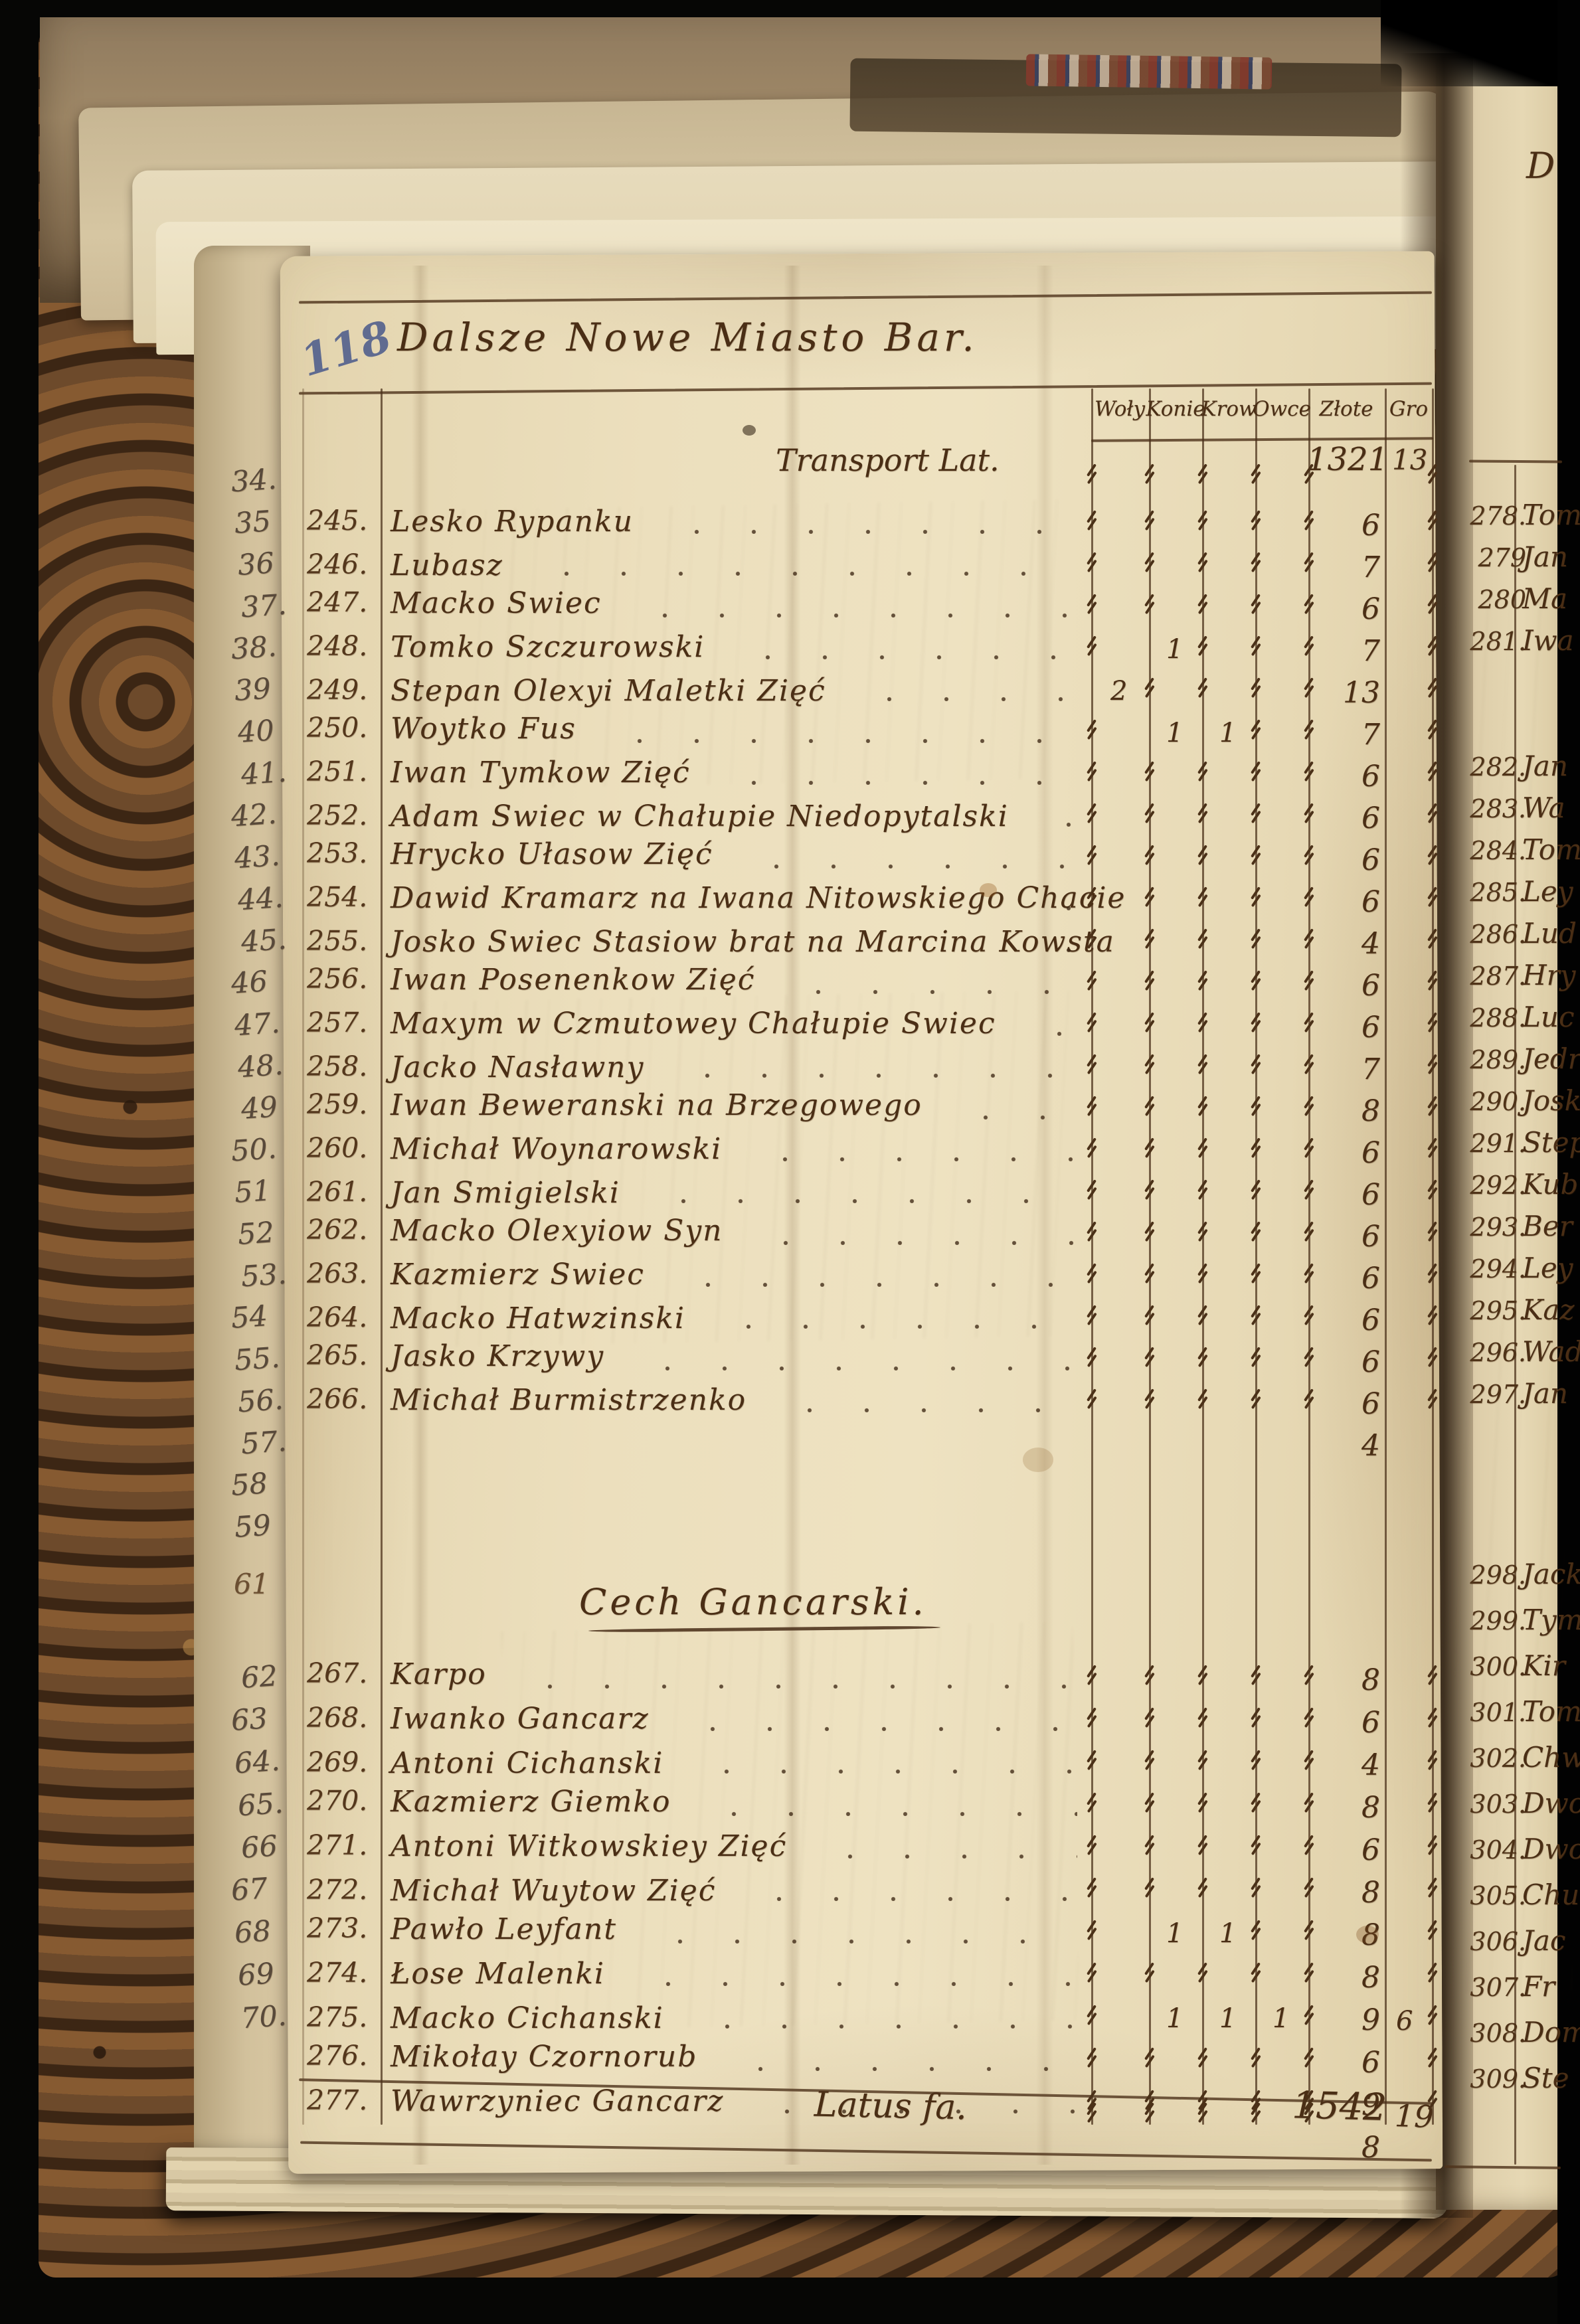  What do you see at coordinates (1498, 642) in the screenshot?
I see `facing-entry-number: 281.` at bounding box center [1498, 642].